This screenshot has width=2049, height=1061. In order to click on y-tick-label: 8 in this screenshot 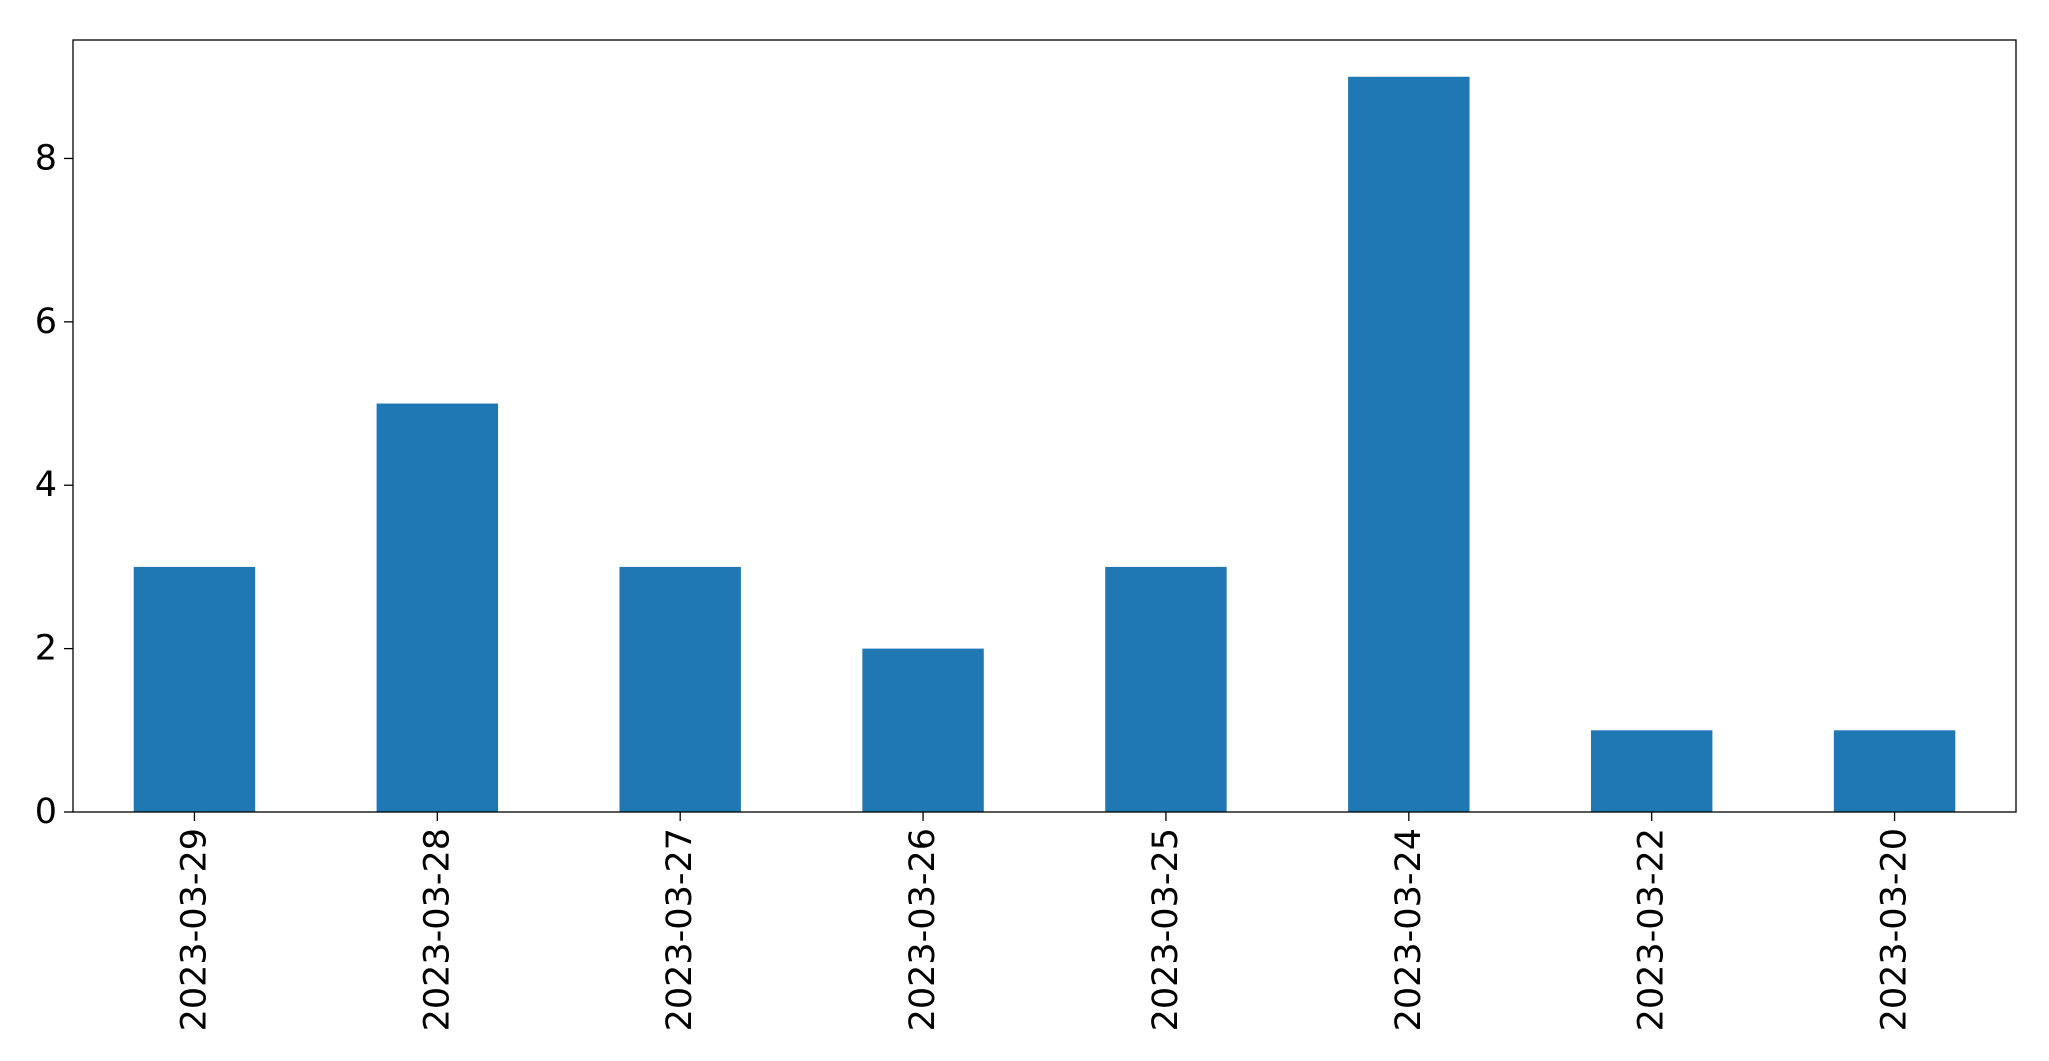, I will do `click(46, 158)`.